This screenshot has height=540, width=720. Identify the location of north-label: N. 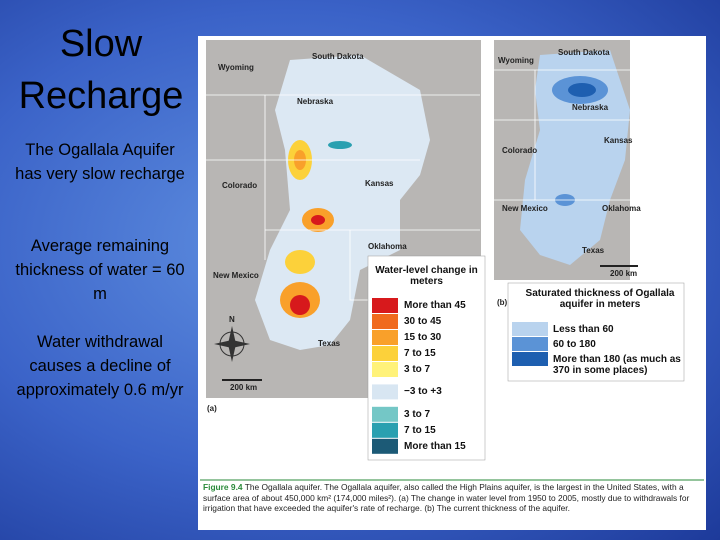
(232, 319).